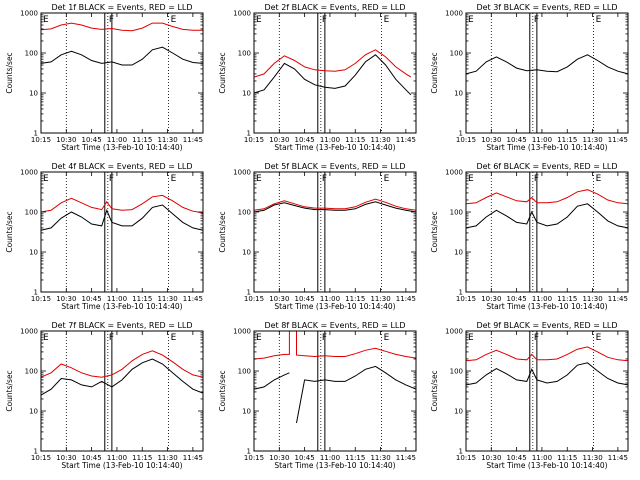 This screenshot has width=640, height=480. Describe the element at coordinates (546, 166) in the screenshot. I see `panel-title: Det 6f BLACK = Events, RED = LLD` at that location.